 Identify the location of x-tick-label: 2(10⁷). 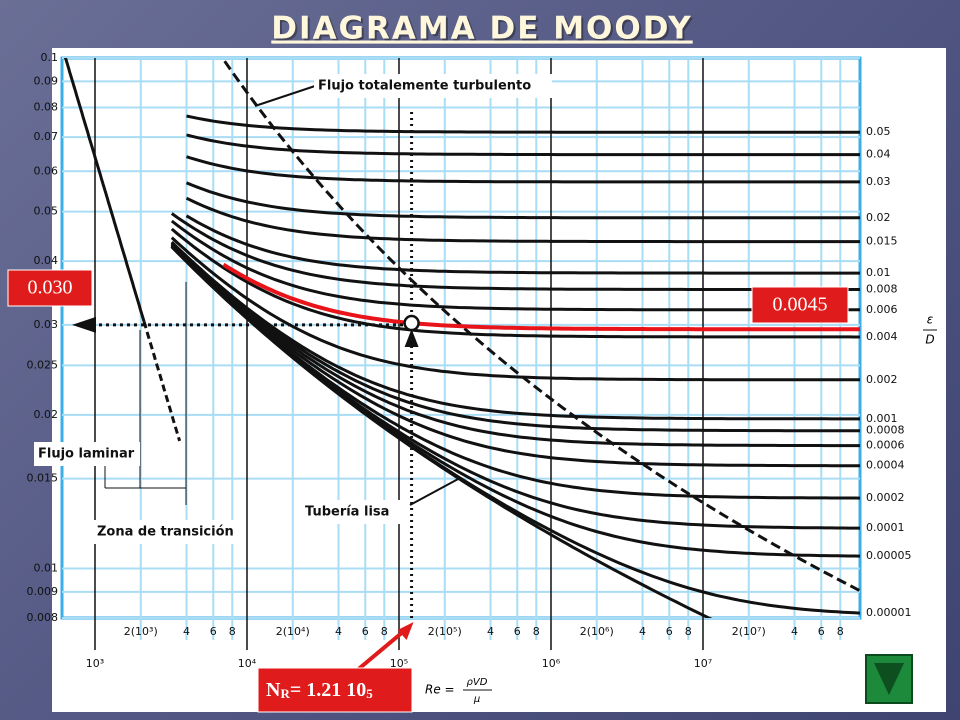
(749, 631).